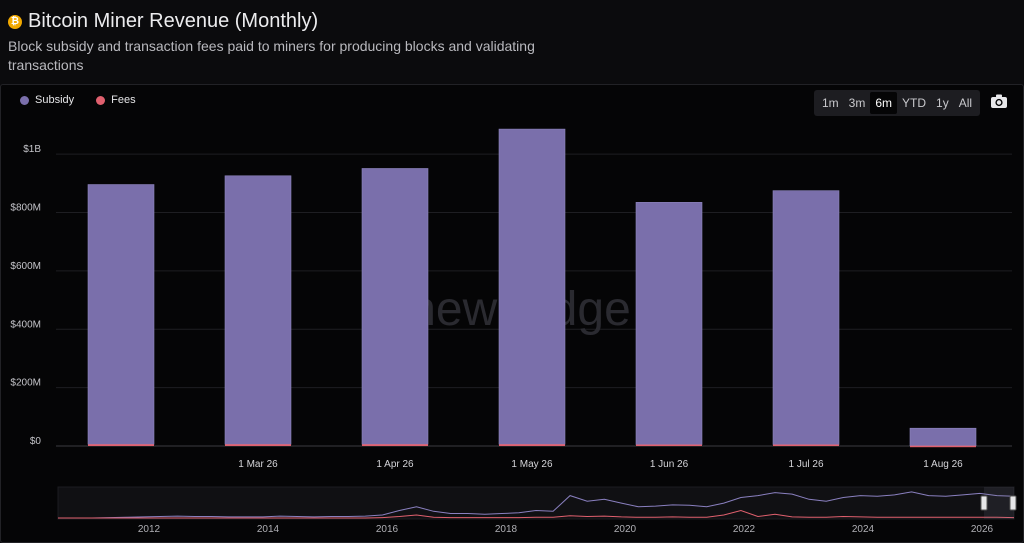 The height and width of the screenshot is (543, 1024). I want to click on y-axis: $0 $200M $400M $600M $800M $1B, so click(25, 295).